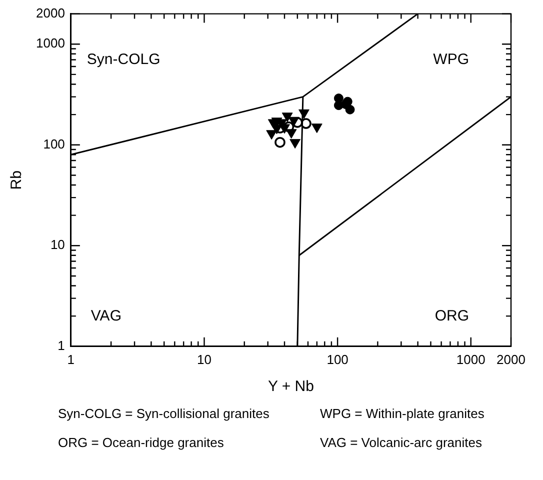  Describe the element at coordinates (511, 359) in the screenshot. I see `x-tick-label: 2000` at that location.